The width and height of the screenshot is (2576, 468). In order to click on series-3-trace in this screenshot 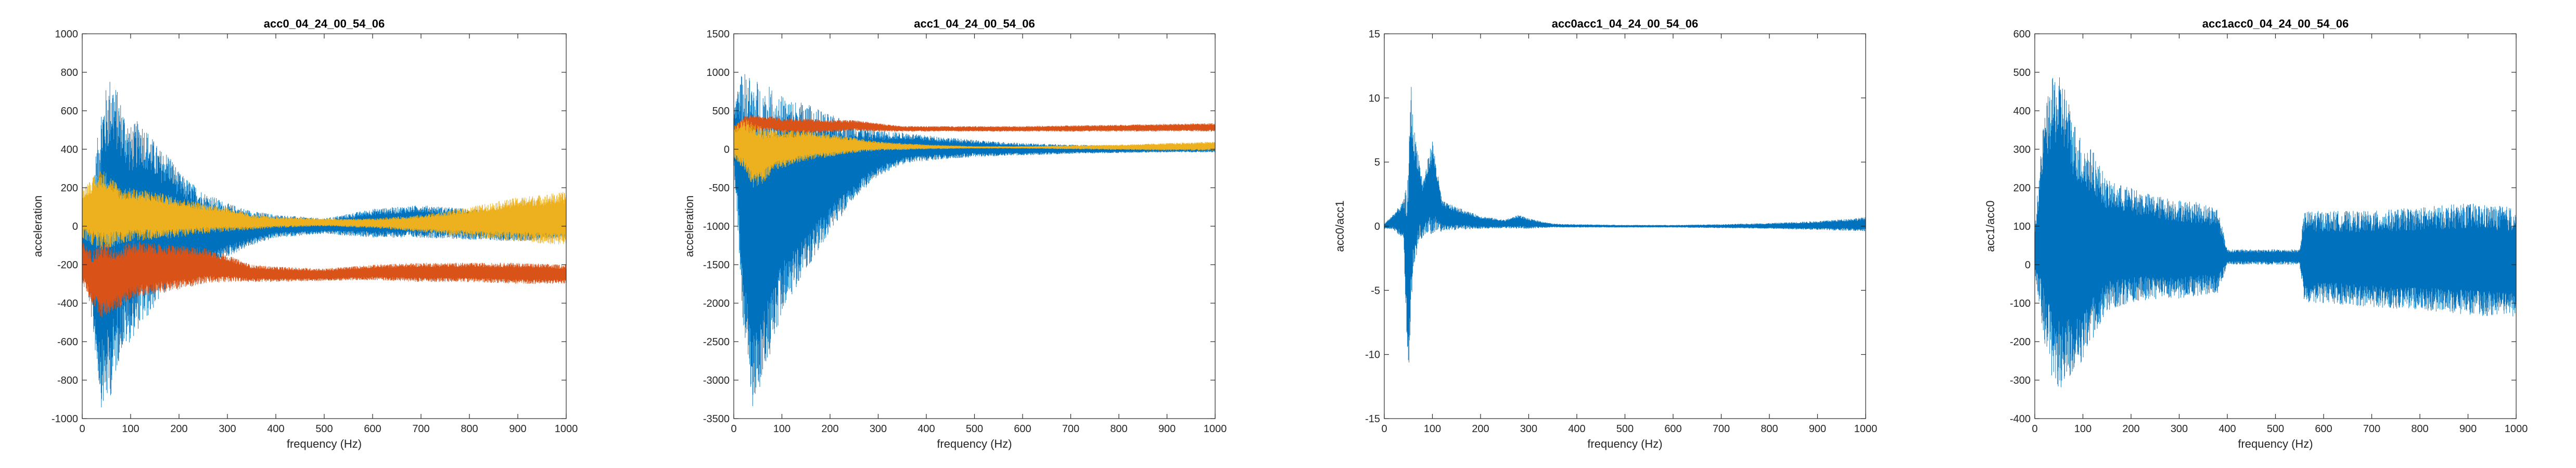, I will do `click(974, 154)`.